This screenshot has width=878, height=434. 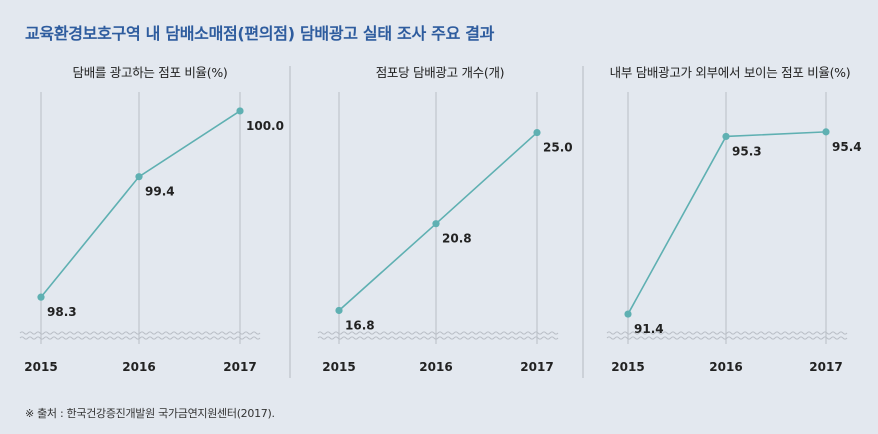 What do you see at coordinates (41, 297) in the screenshot?
I see `chart-1-point-2015` at bounding box center [41, 297].